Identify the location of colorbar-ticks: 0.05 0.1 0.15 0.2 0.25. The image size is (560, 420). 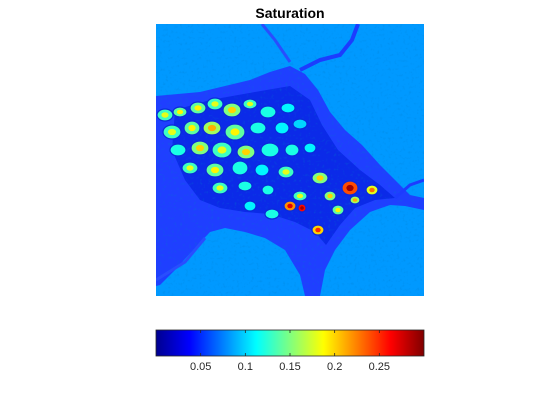
(290, 351).